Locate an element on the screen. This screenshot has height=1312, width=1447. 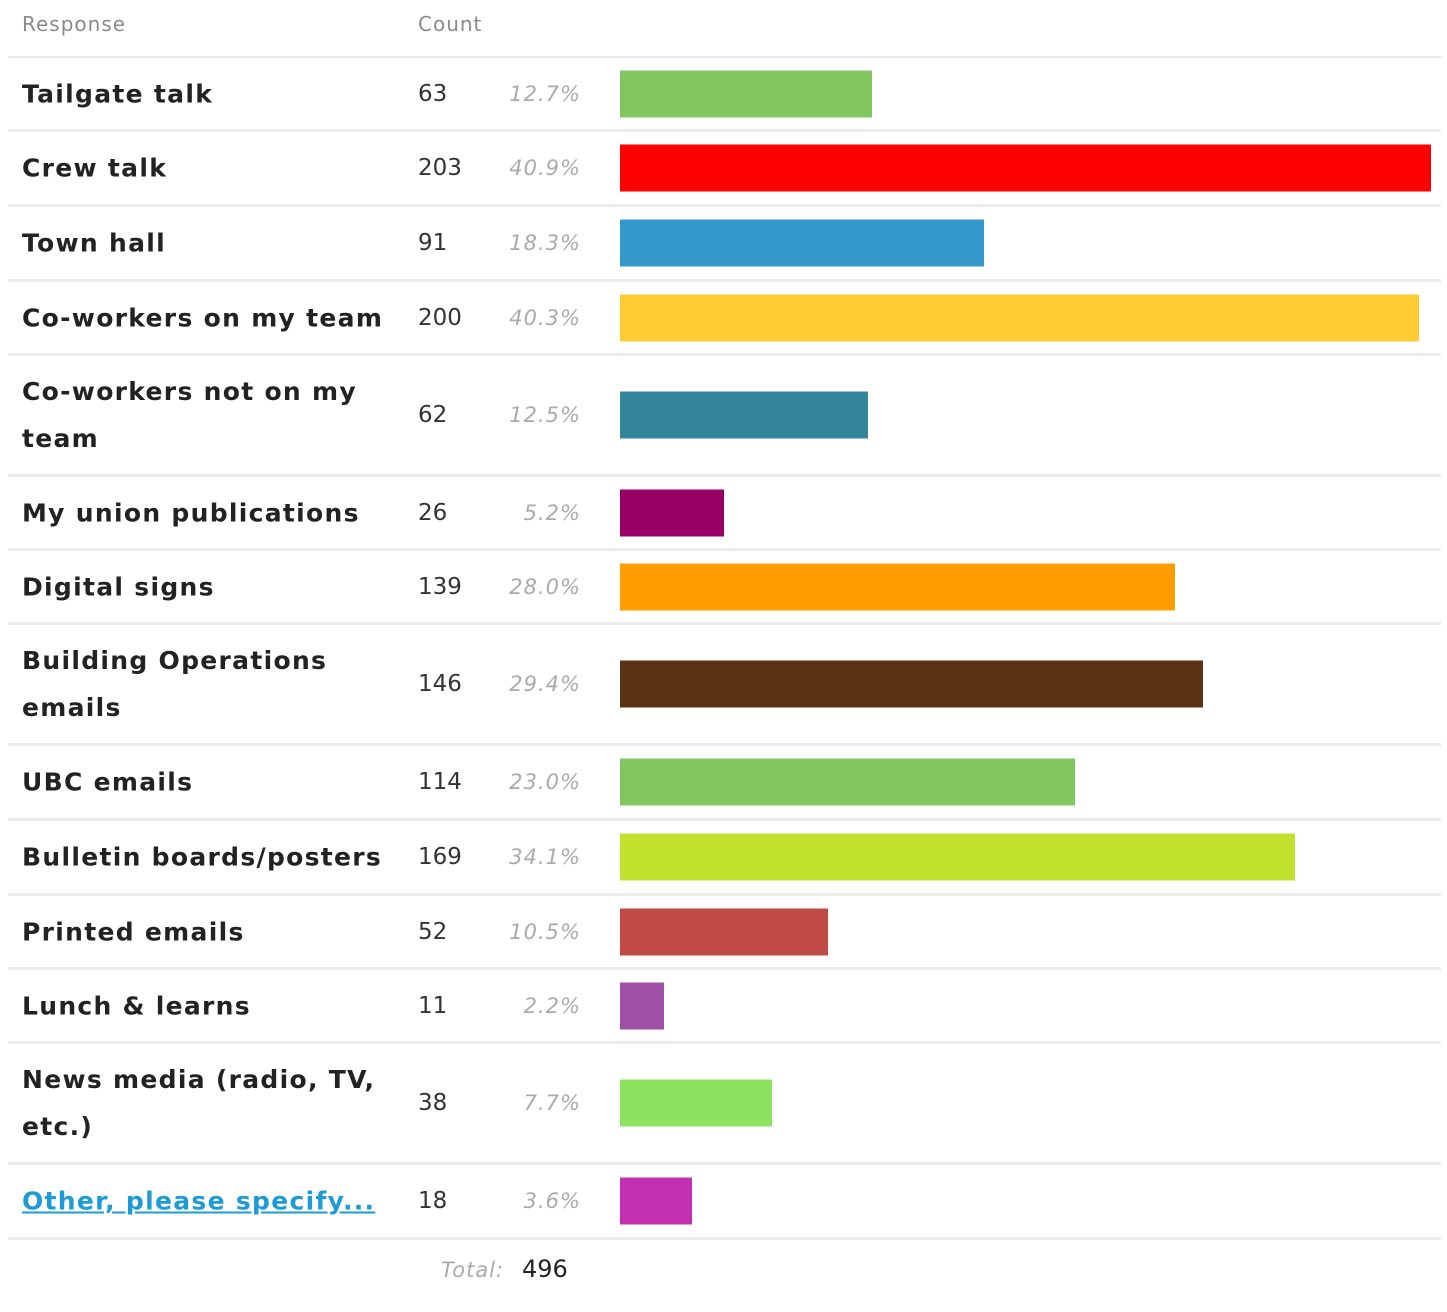
response-count: 139 is located at coordinates (440, 586).